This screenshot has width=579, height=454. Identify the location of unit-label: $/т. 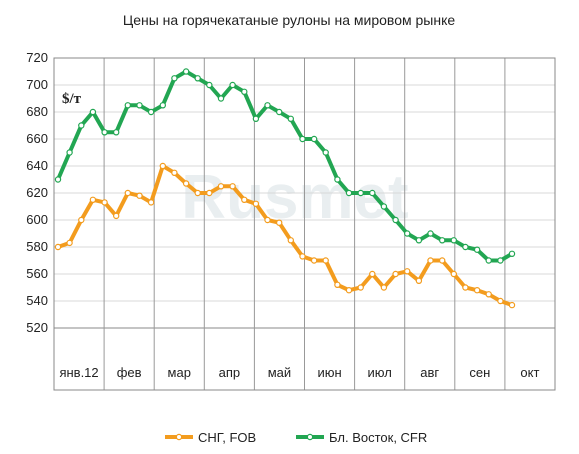
(72, 99).